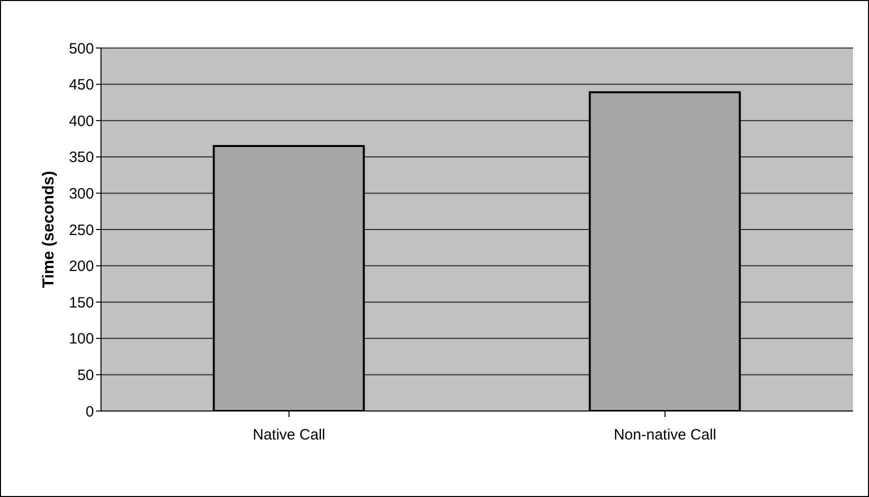 Image resolution: width=869 pixels, height=497 pixels. Describe the element at coordinates (81, 303) in the screenshot. I see `y-tick-label: 150` at that location.